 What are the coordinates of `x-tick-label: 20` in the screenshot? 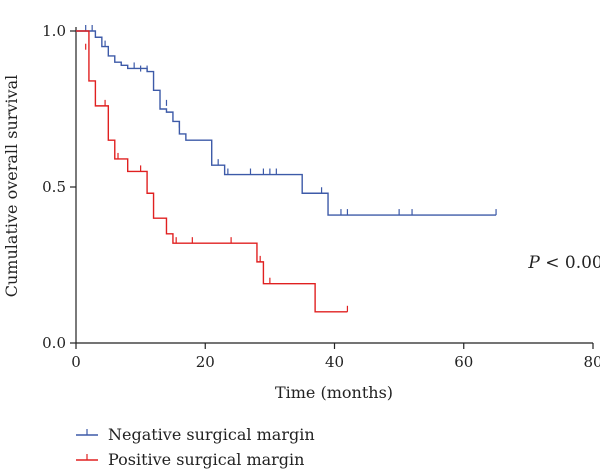 It's located at (205, 362).